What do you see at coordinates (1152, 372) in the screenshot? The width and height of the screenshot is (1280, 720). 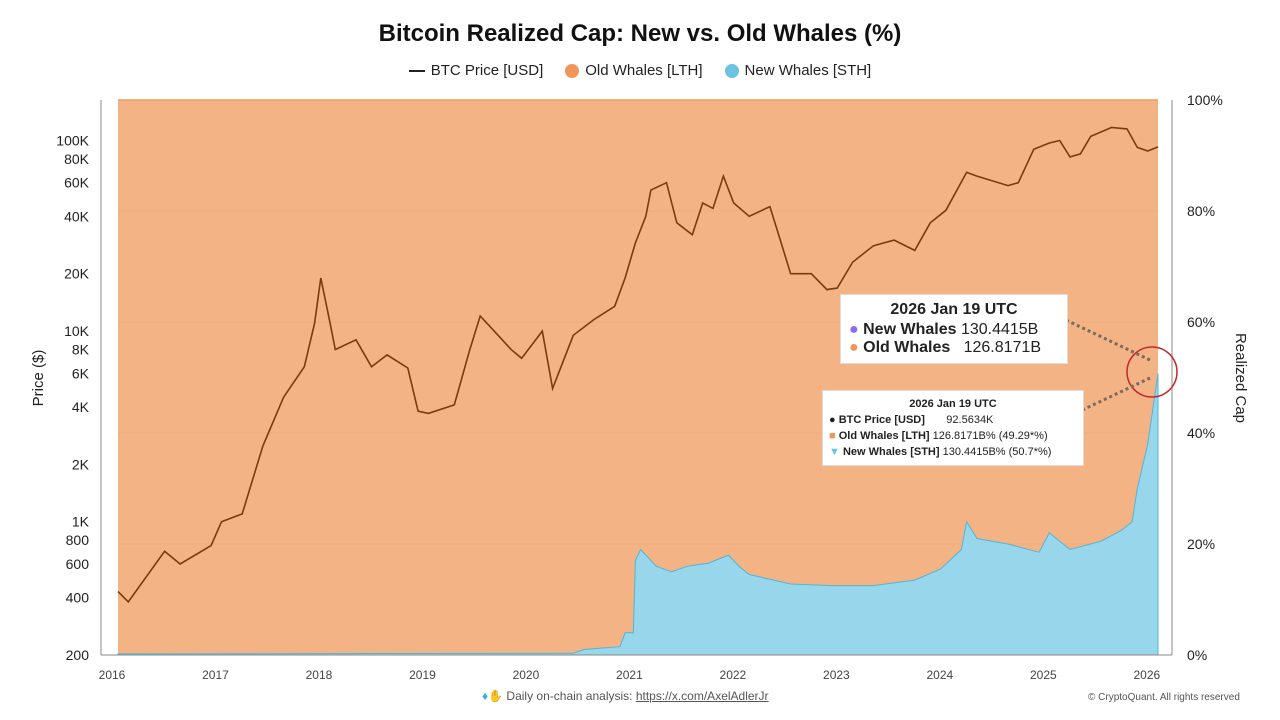 I see `highlight-circle` at bounding box center [1152, 372].